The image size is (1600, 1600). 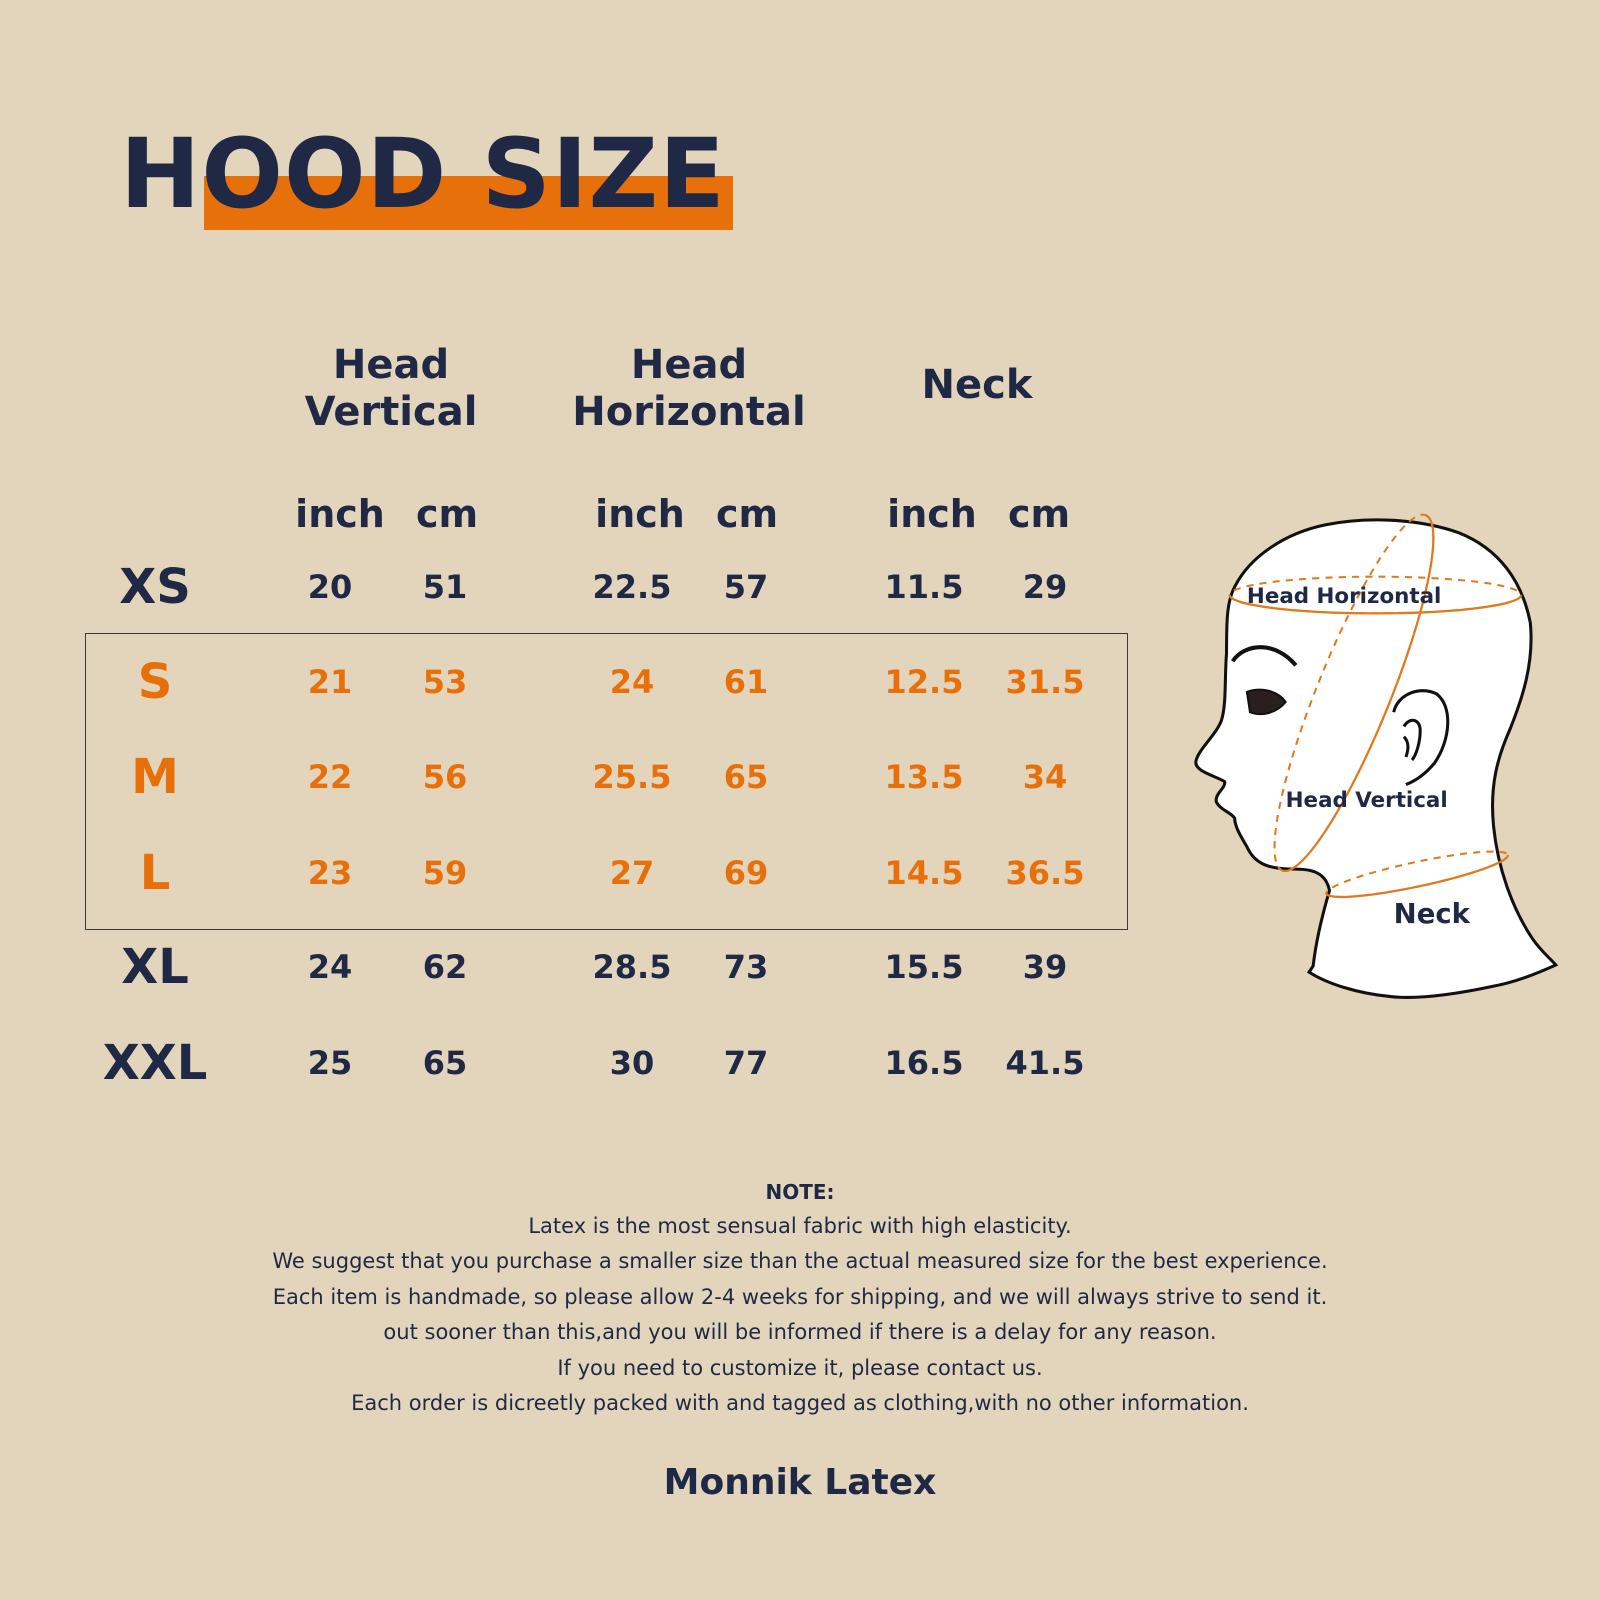 I want to click on column-header-neck: Neck, so click(x=977, y=385).